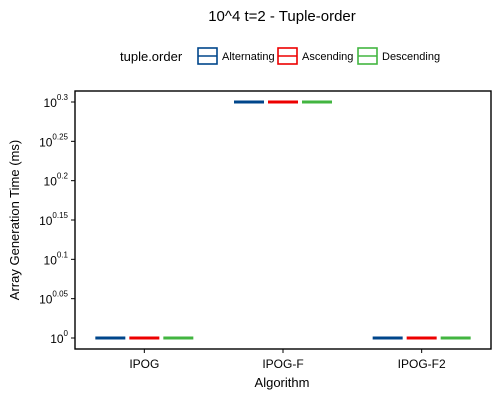 Image resolution: width=500 pixels, height=400 pixels. Describe the element at coordinates (59, 337) in the screenshot. I see `y-tick-label: 100` at that location.